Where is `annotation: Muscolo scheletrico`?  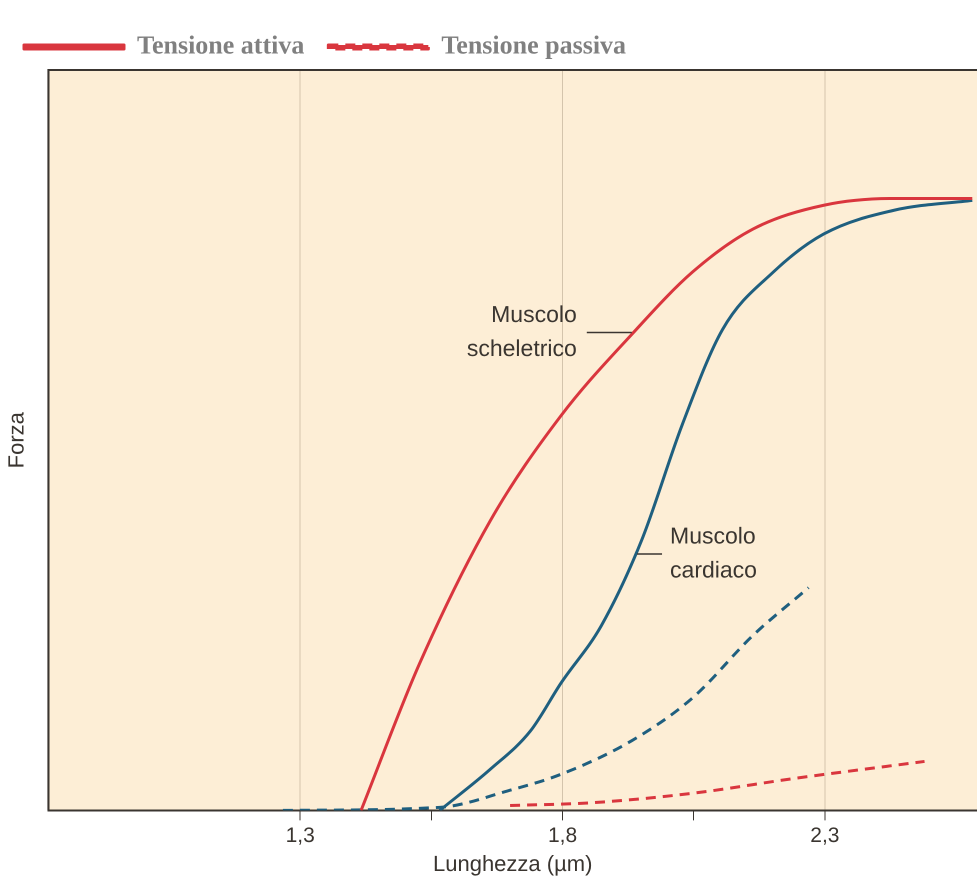 annotation: Muscolo scheletrico is located at coordinates (521, 330).